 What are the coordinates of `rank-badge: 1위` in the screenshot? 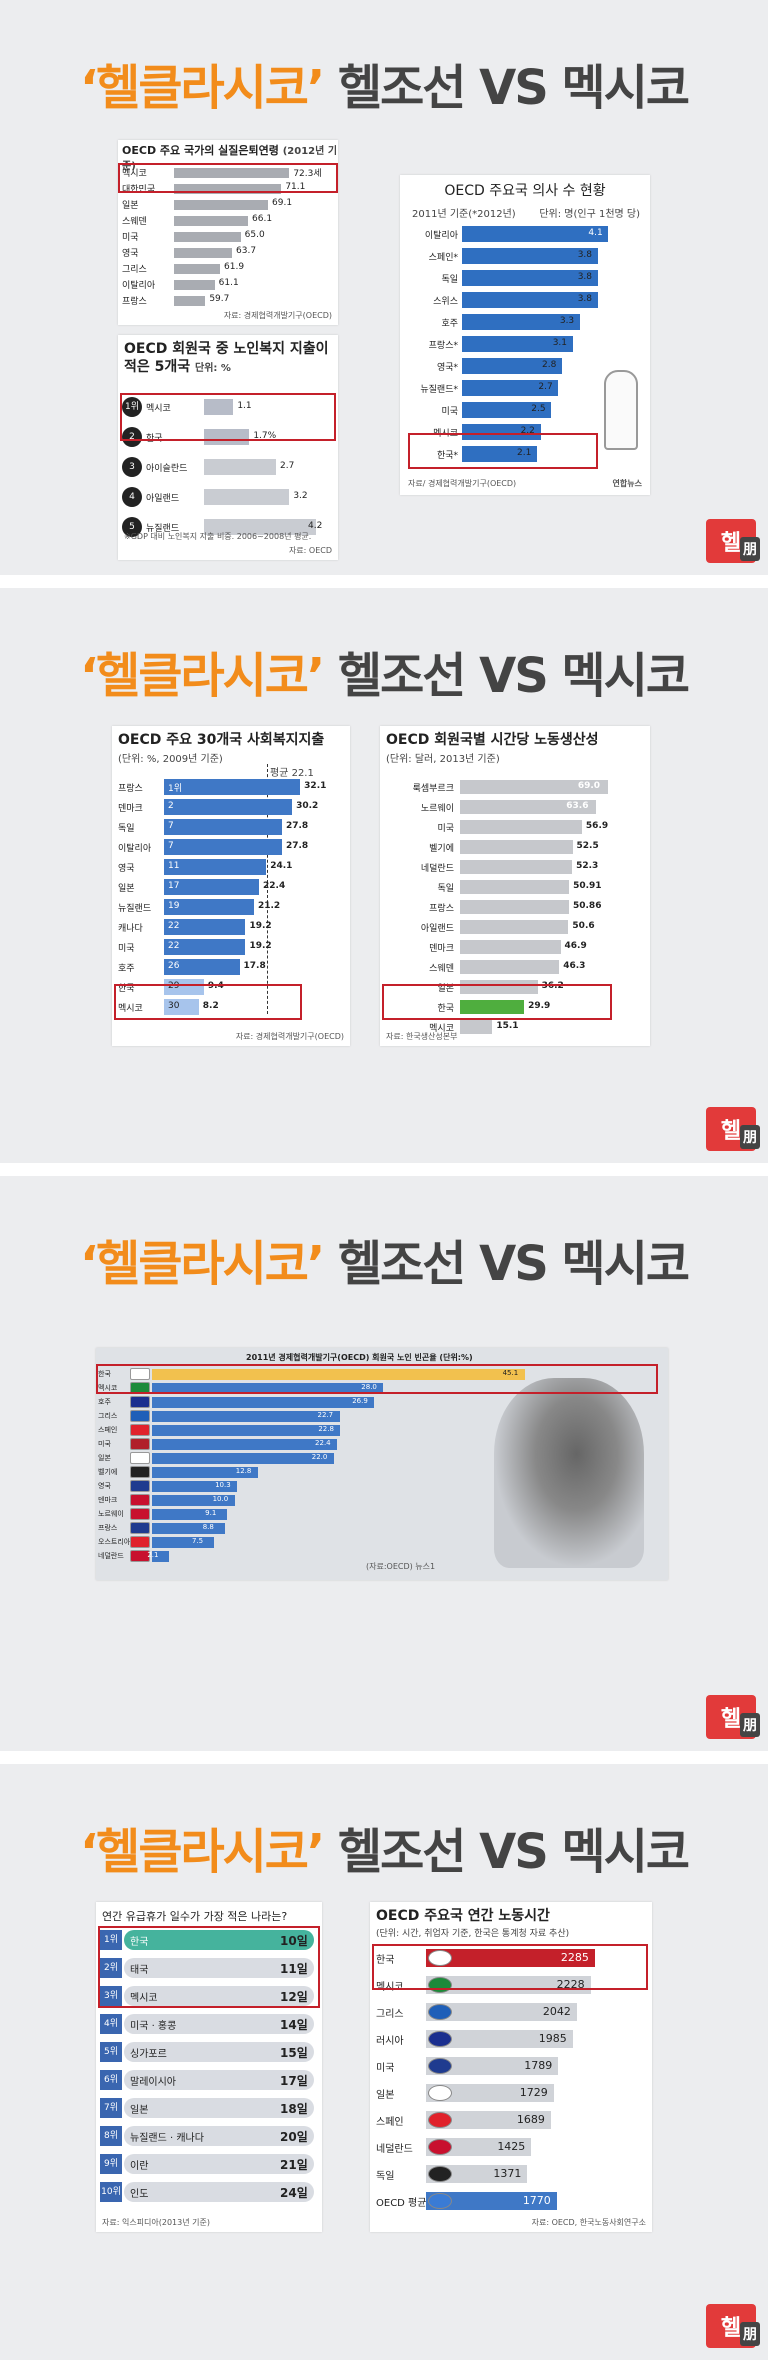 It's located at (132, 407).